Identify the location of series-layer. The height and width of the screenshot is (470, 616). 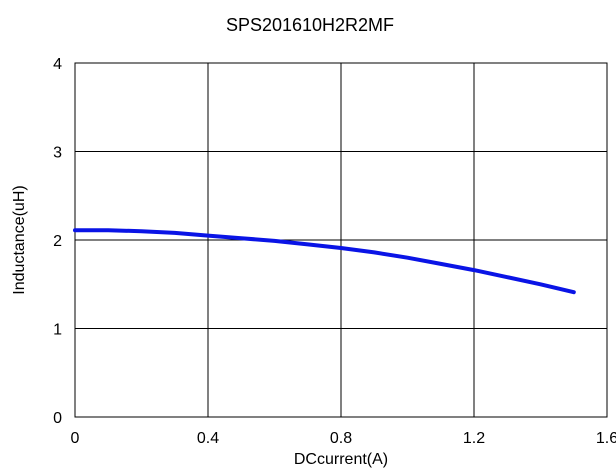
(324, 261).